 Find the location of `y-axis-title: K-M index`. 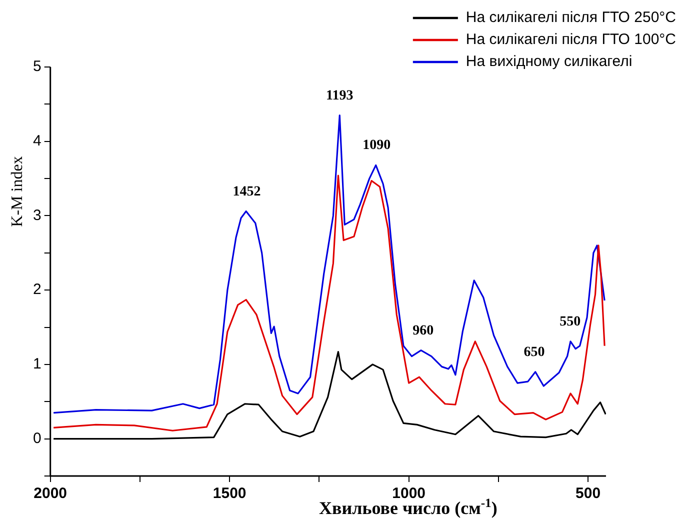

y-axis-title: K-M index is located at coordinates (17, 191).